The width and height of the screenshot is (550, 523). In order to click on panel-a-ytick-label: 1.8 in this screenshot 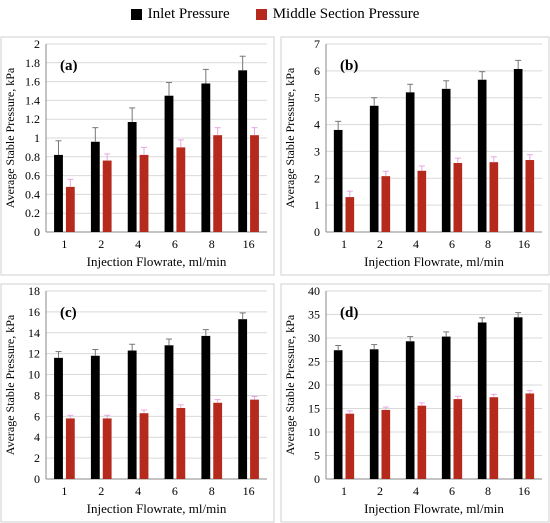, I will do `click(32, 63)`.